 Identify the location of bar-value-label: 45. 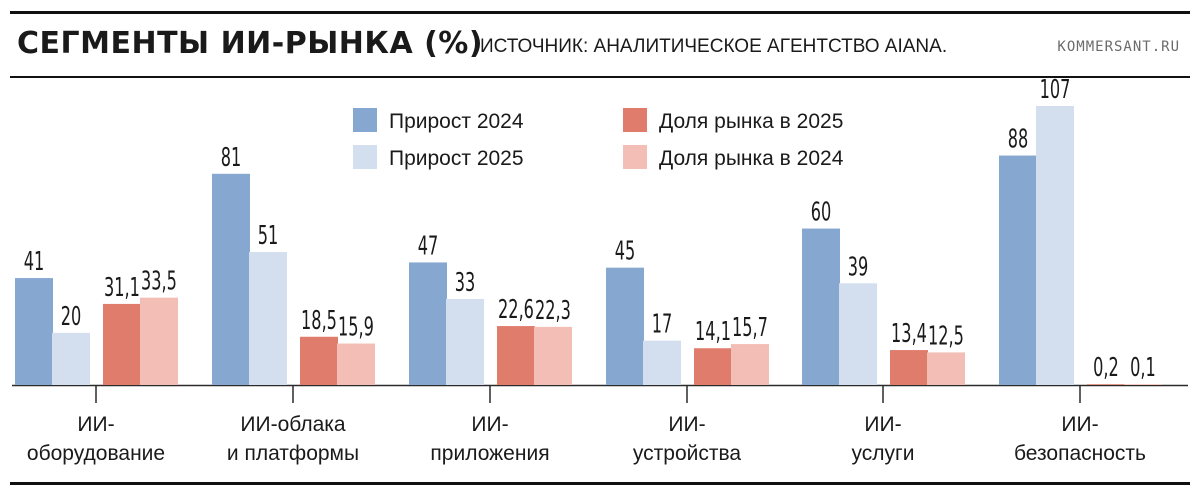
(625, 251).